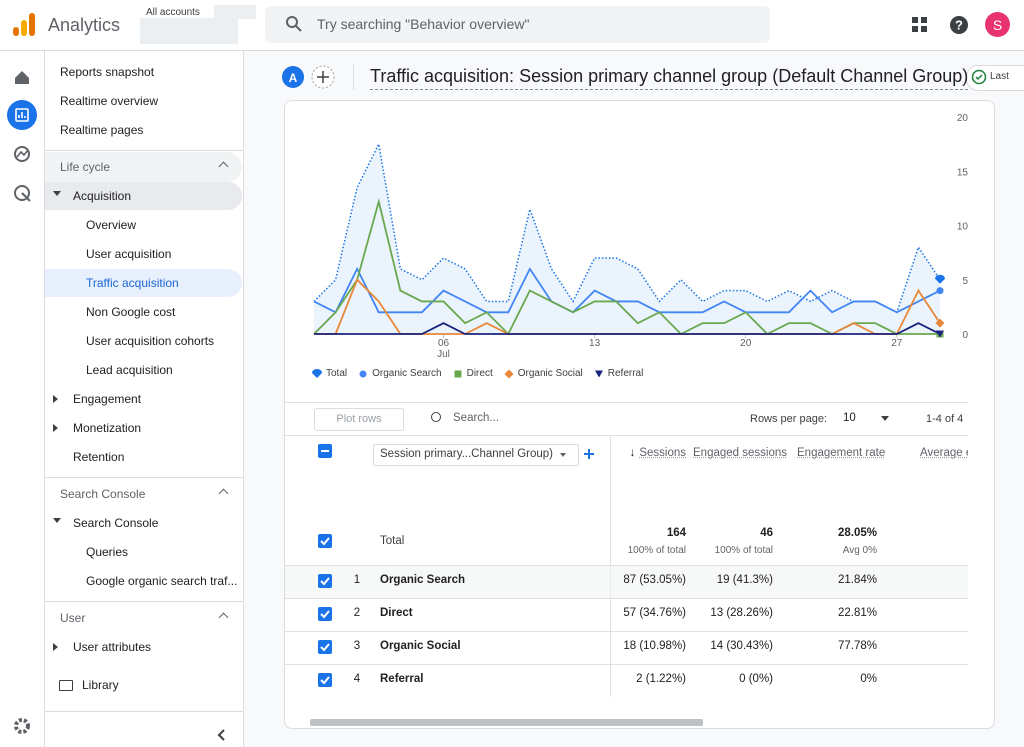 This screenshot has height=747, width=1024. What do you see at coordinates (359, 419) in the screenshot?
I see `plot-rows-button: Plot rows` at bounding box center [359, 419].